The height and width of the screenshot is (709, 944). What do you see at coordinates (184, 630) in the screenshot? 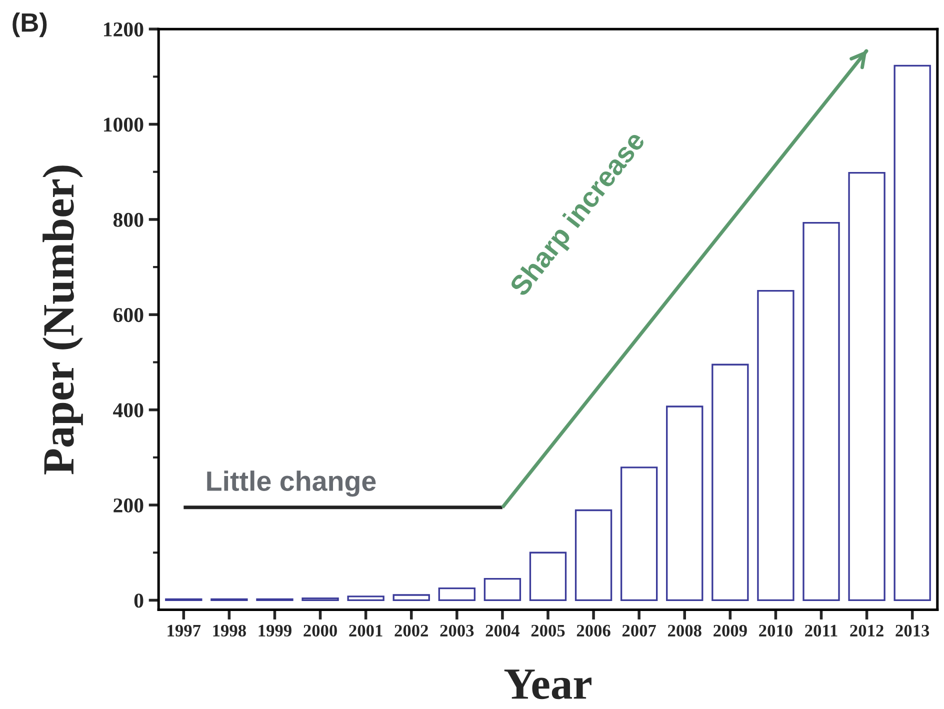
I see `x-tick-label: 1997` at bounding box center [184, 630].